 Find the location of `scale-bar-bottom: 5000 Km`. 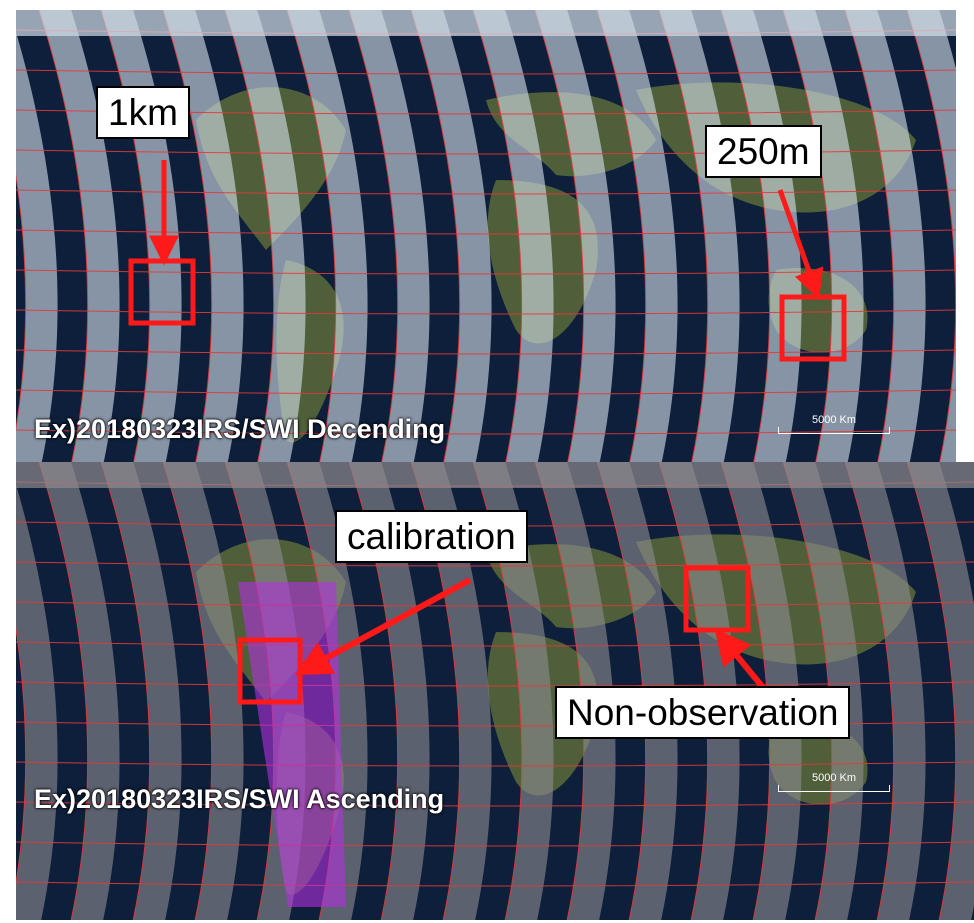

scale-bar-bottom: 5000 Km is located at coordinates (834, 782).